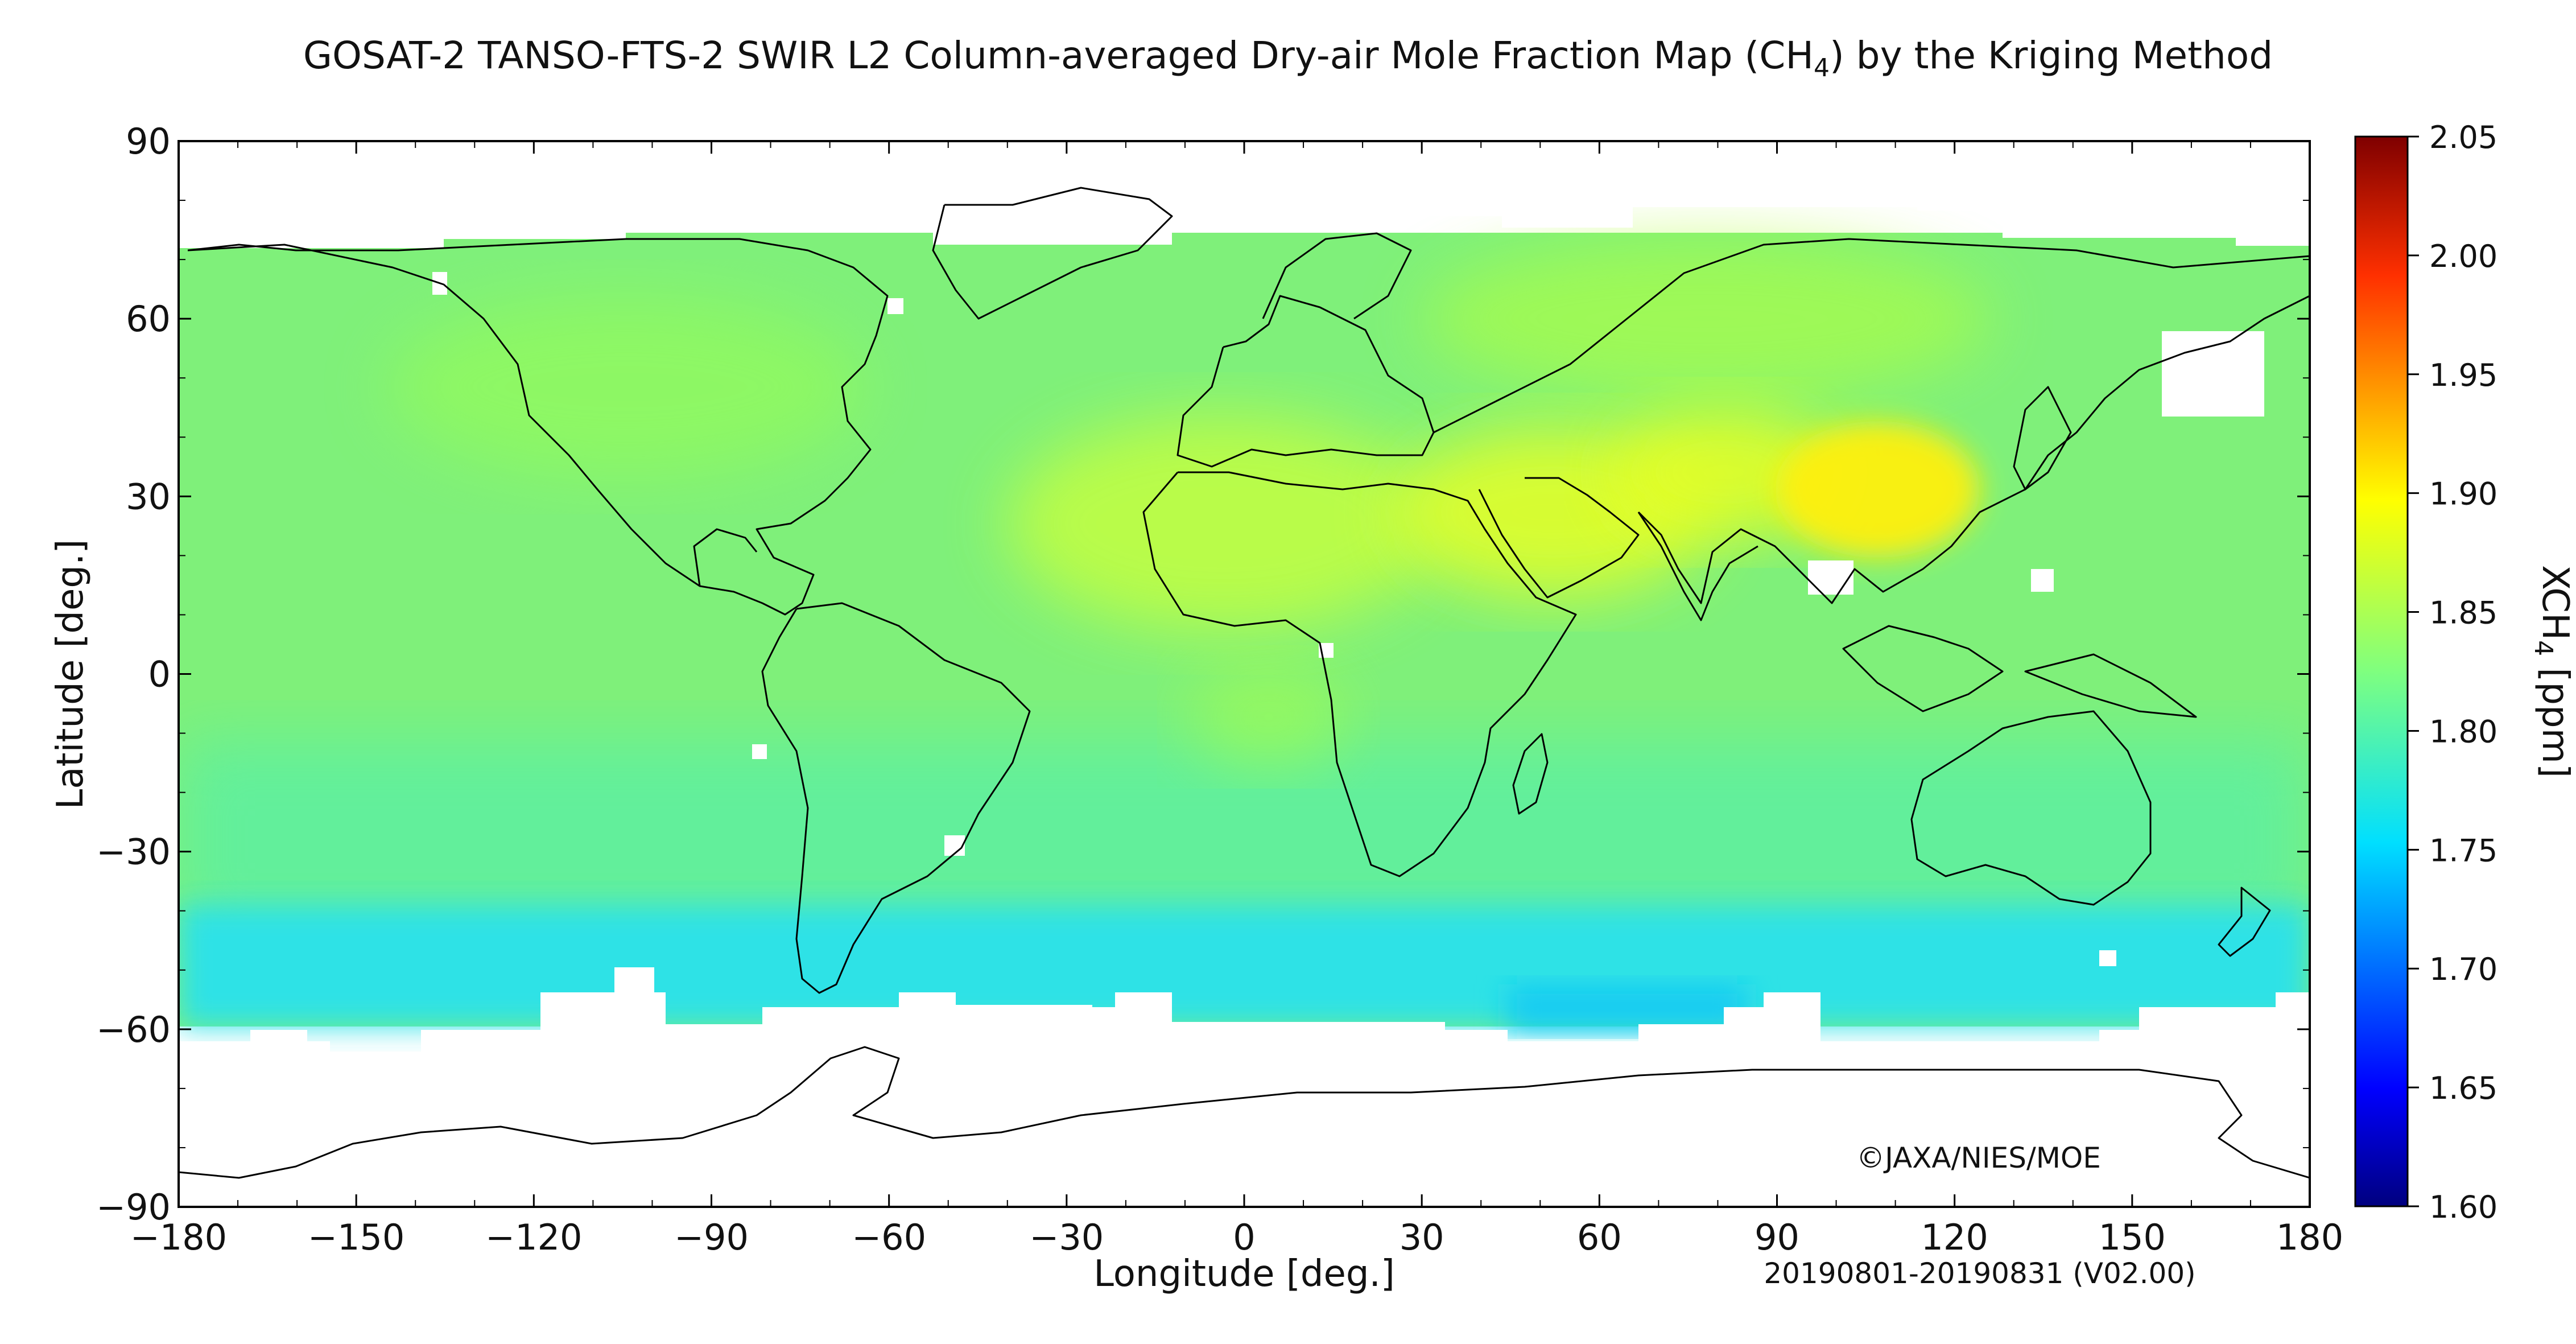 The image size is (2576, 1344). I want to click on colorbar-ticks: 2.05 2.00 1.95 1.90 1.85 1.80 1.75 1.70 1.65 1.60, so click(2453, 672).